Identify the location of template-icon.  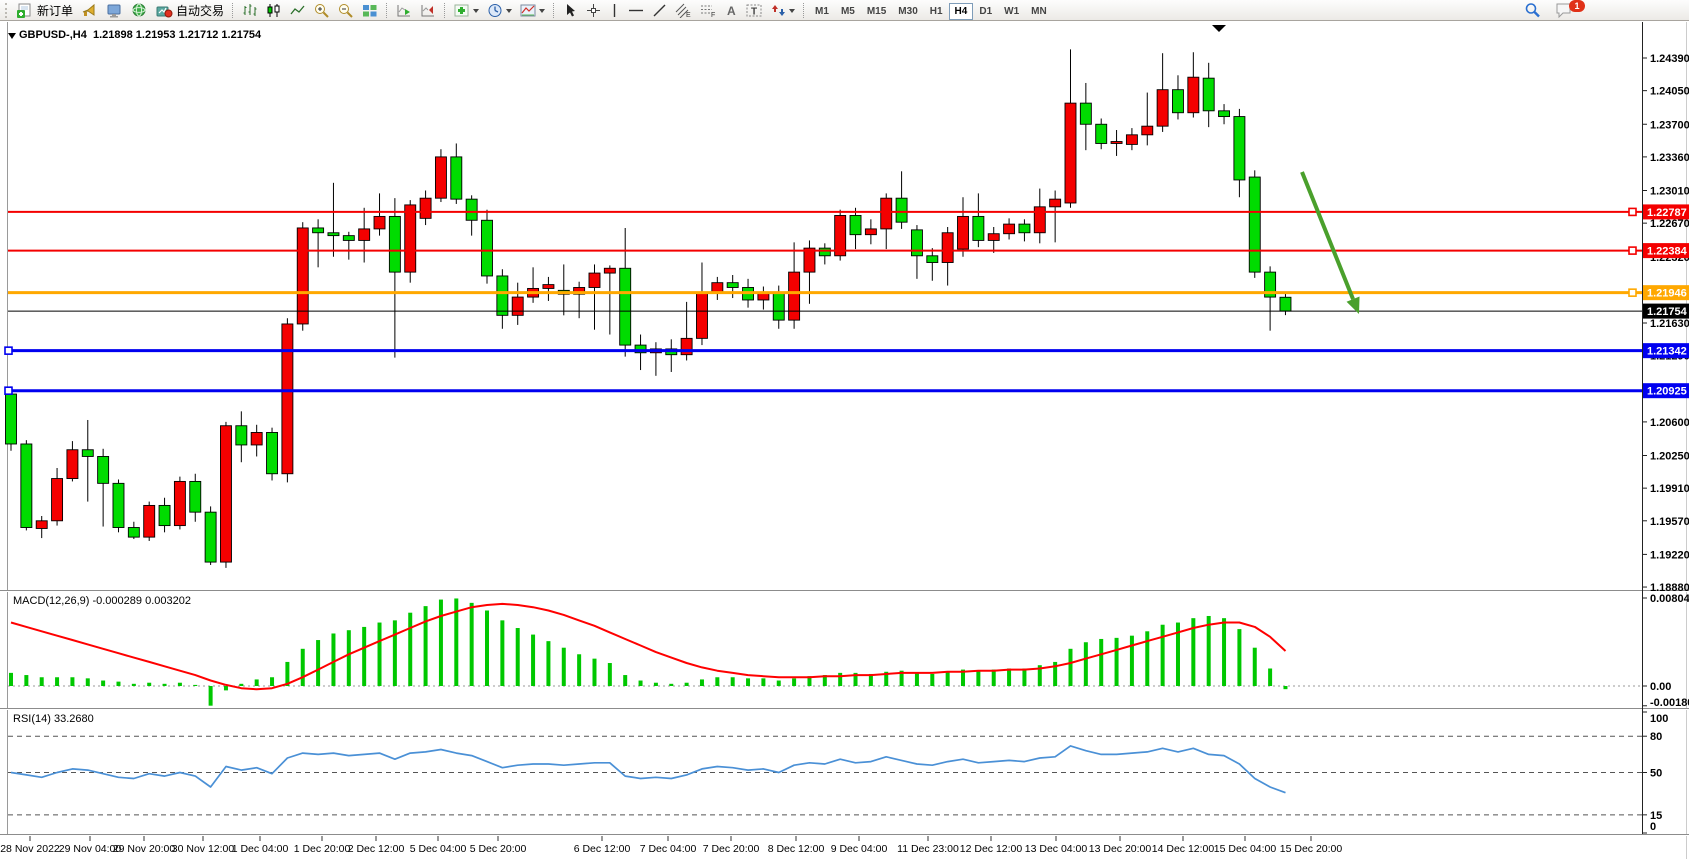
(528, 10).